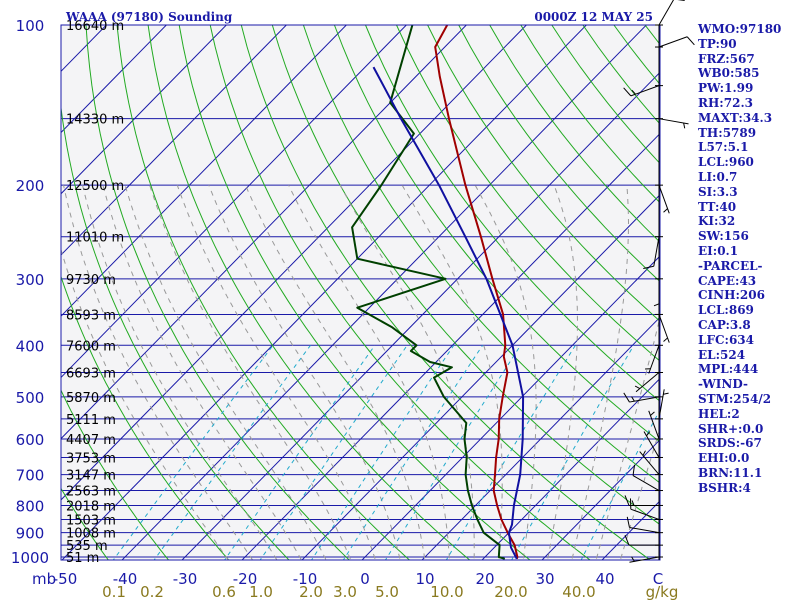 Image resolution: width=800 pixels, height=600 pixels. Describe the element at coordinates (740, 29) in the screenshot. I see `index-line: WMO:97180` at that location.